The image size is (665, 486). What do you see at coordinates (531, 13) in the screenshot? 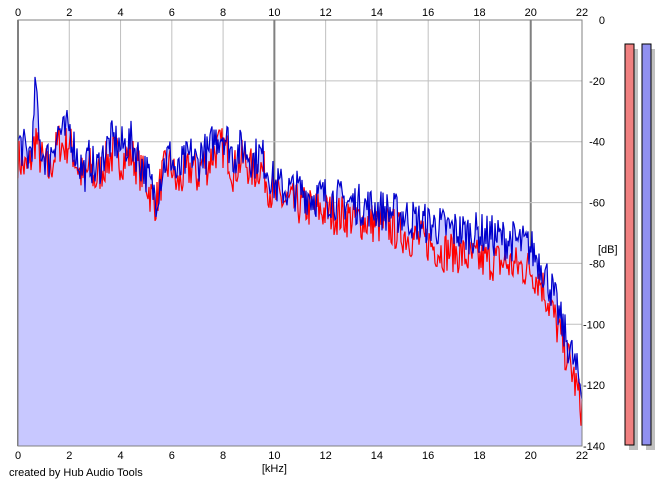
I see `x-tick-top-20: 20` at bounding box center [531, 13].